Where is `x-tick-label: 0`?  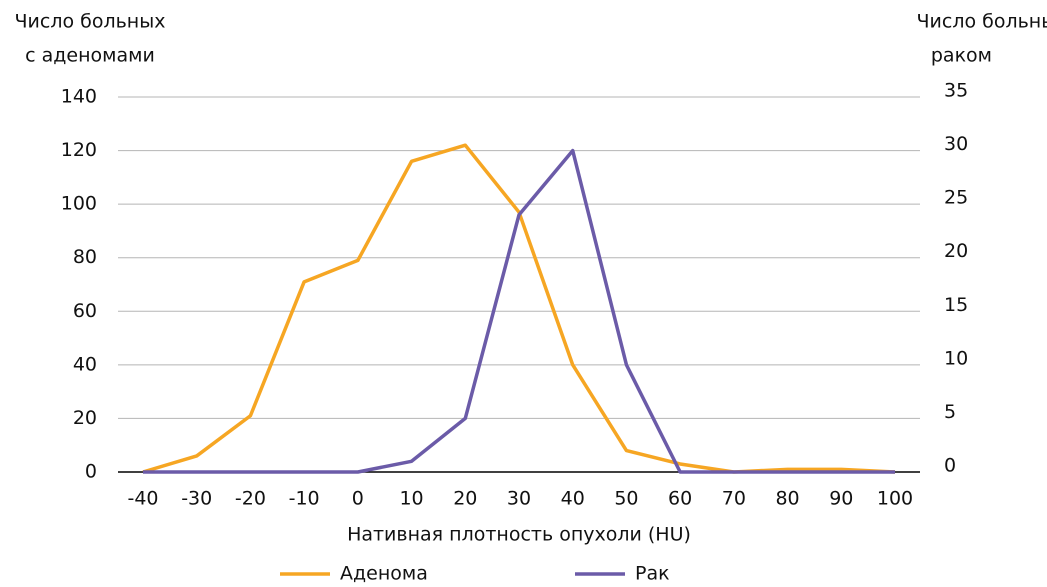
x-tick-label: 0 is located at coordinates (358, 499).